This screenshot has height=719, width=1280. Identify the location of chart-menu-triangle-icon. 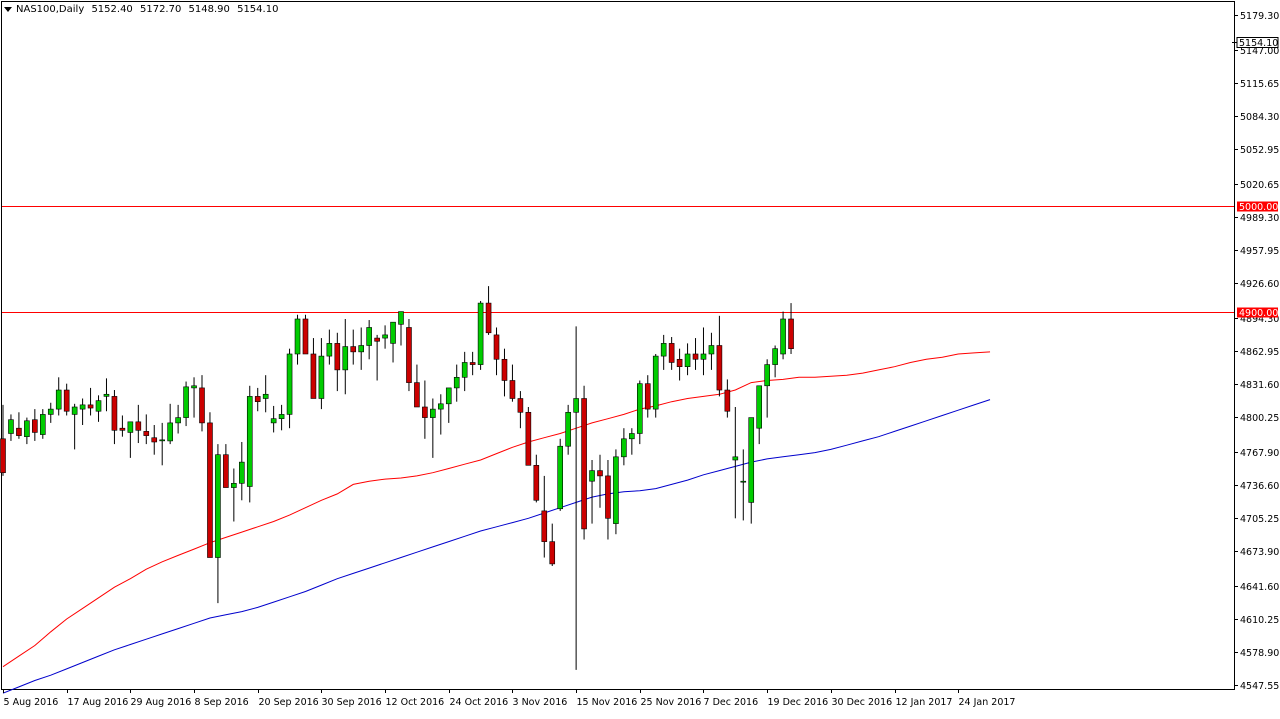
(8, 9).